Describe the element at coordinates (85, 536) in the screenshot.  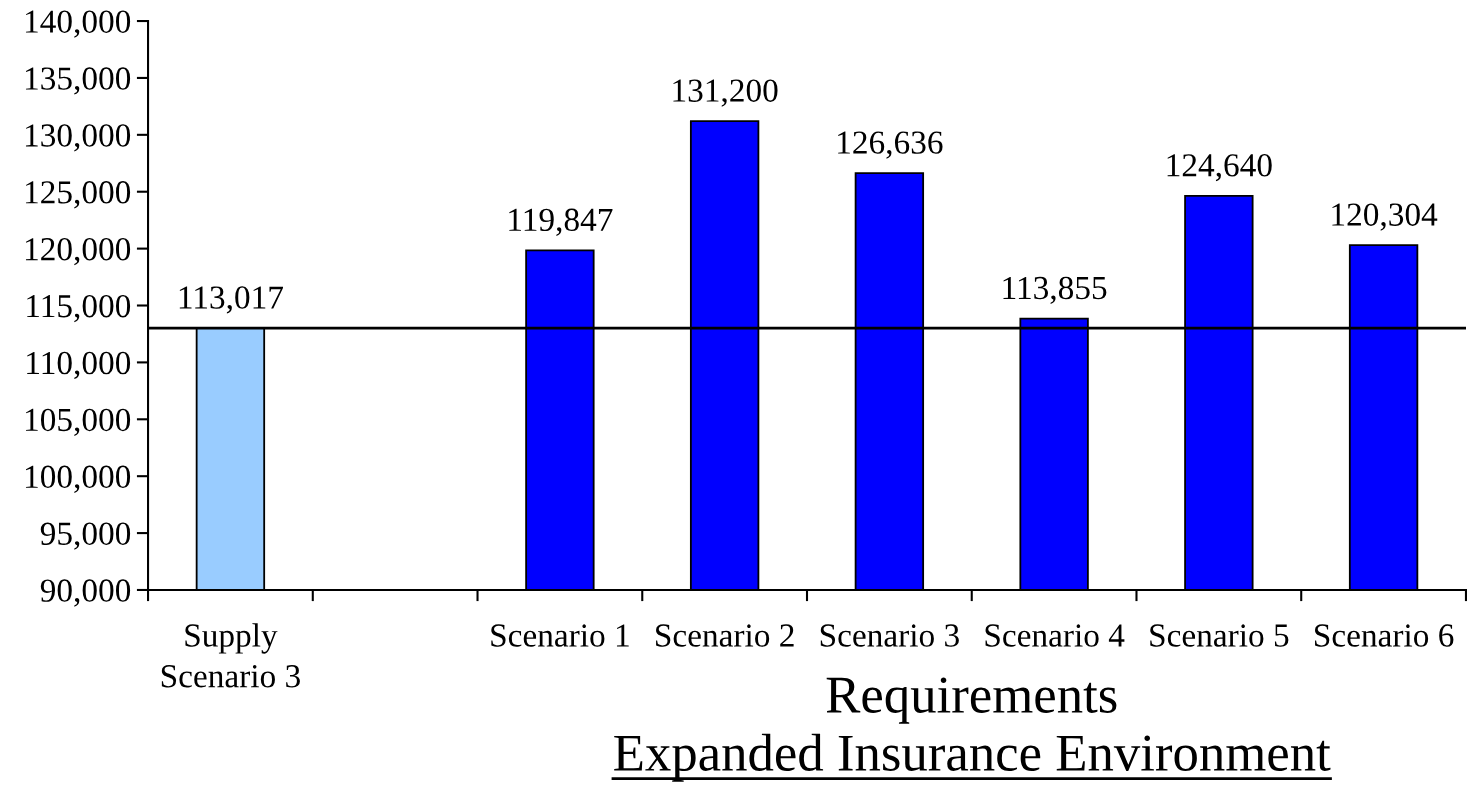
I see `y-tick-label: 95,000` at that location.